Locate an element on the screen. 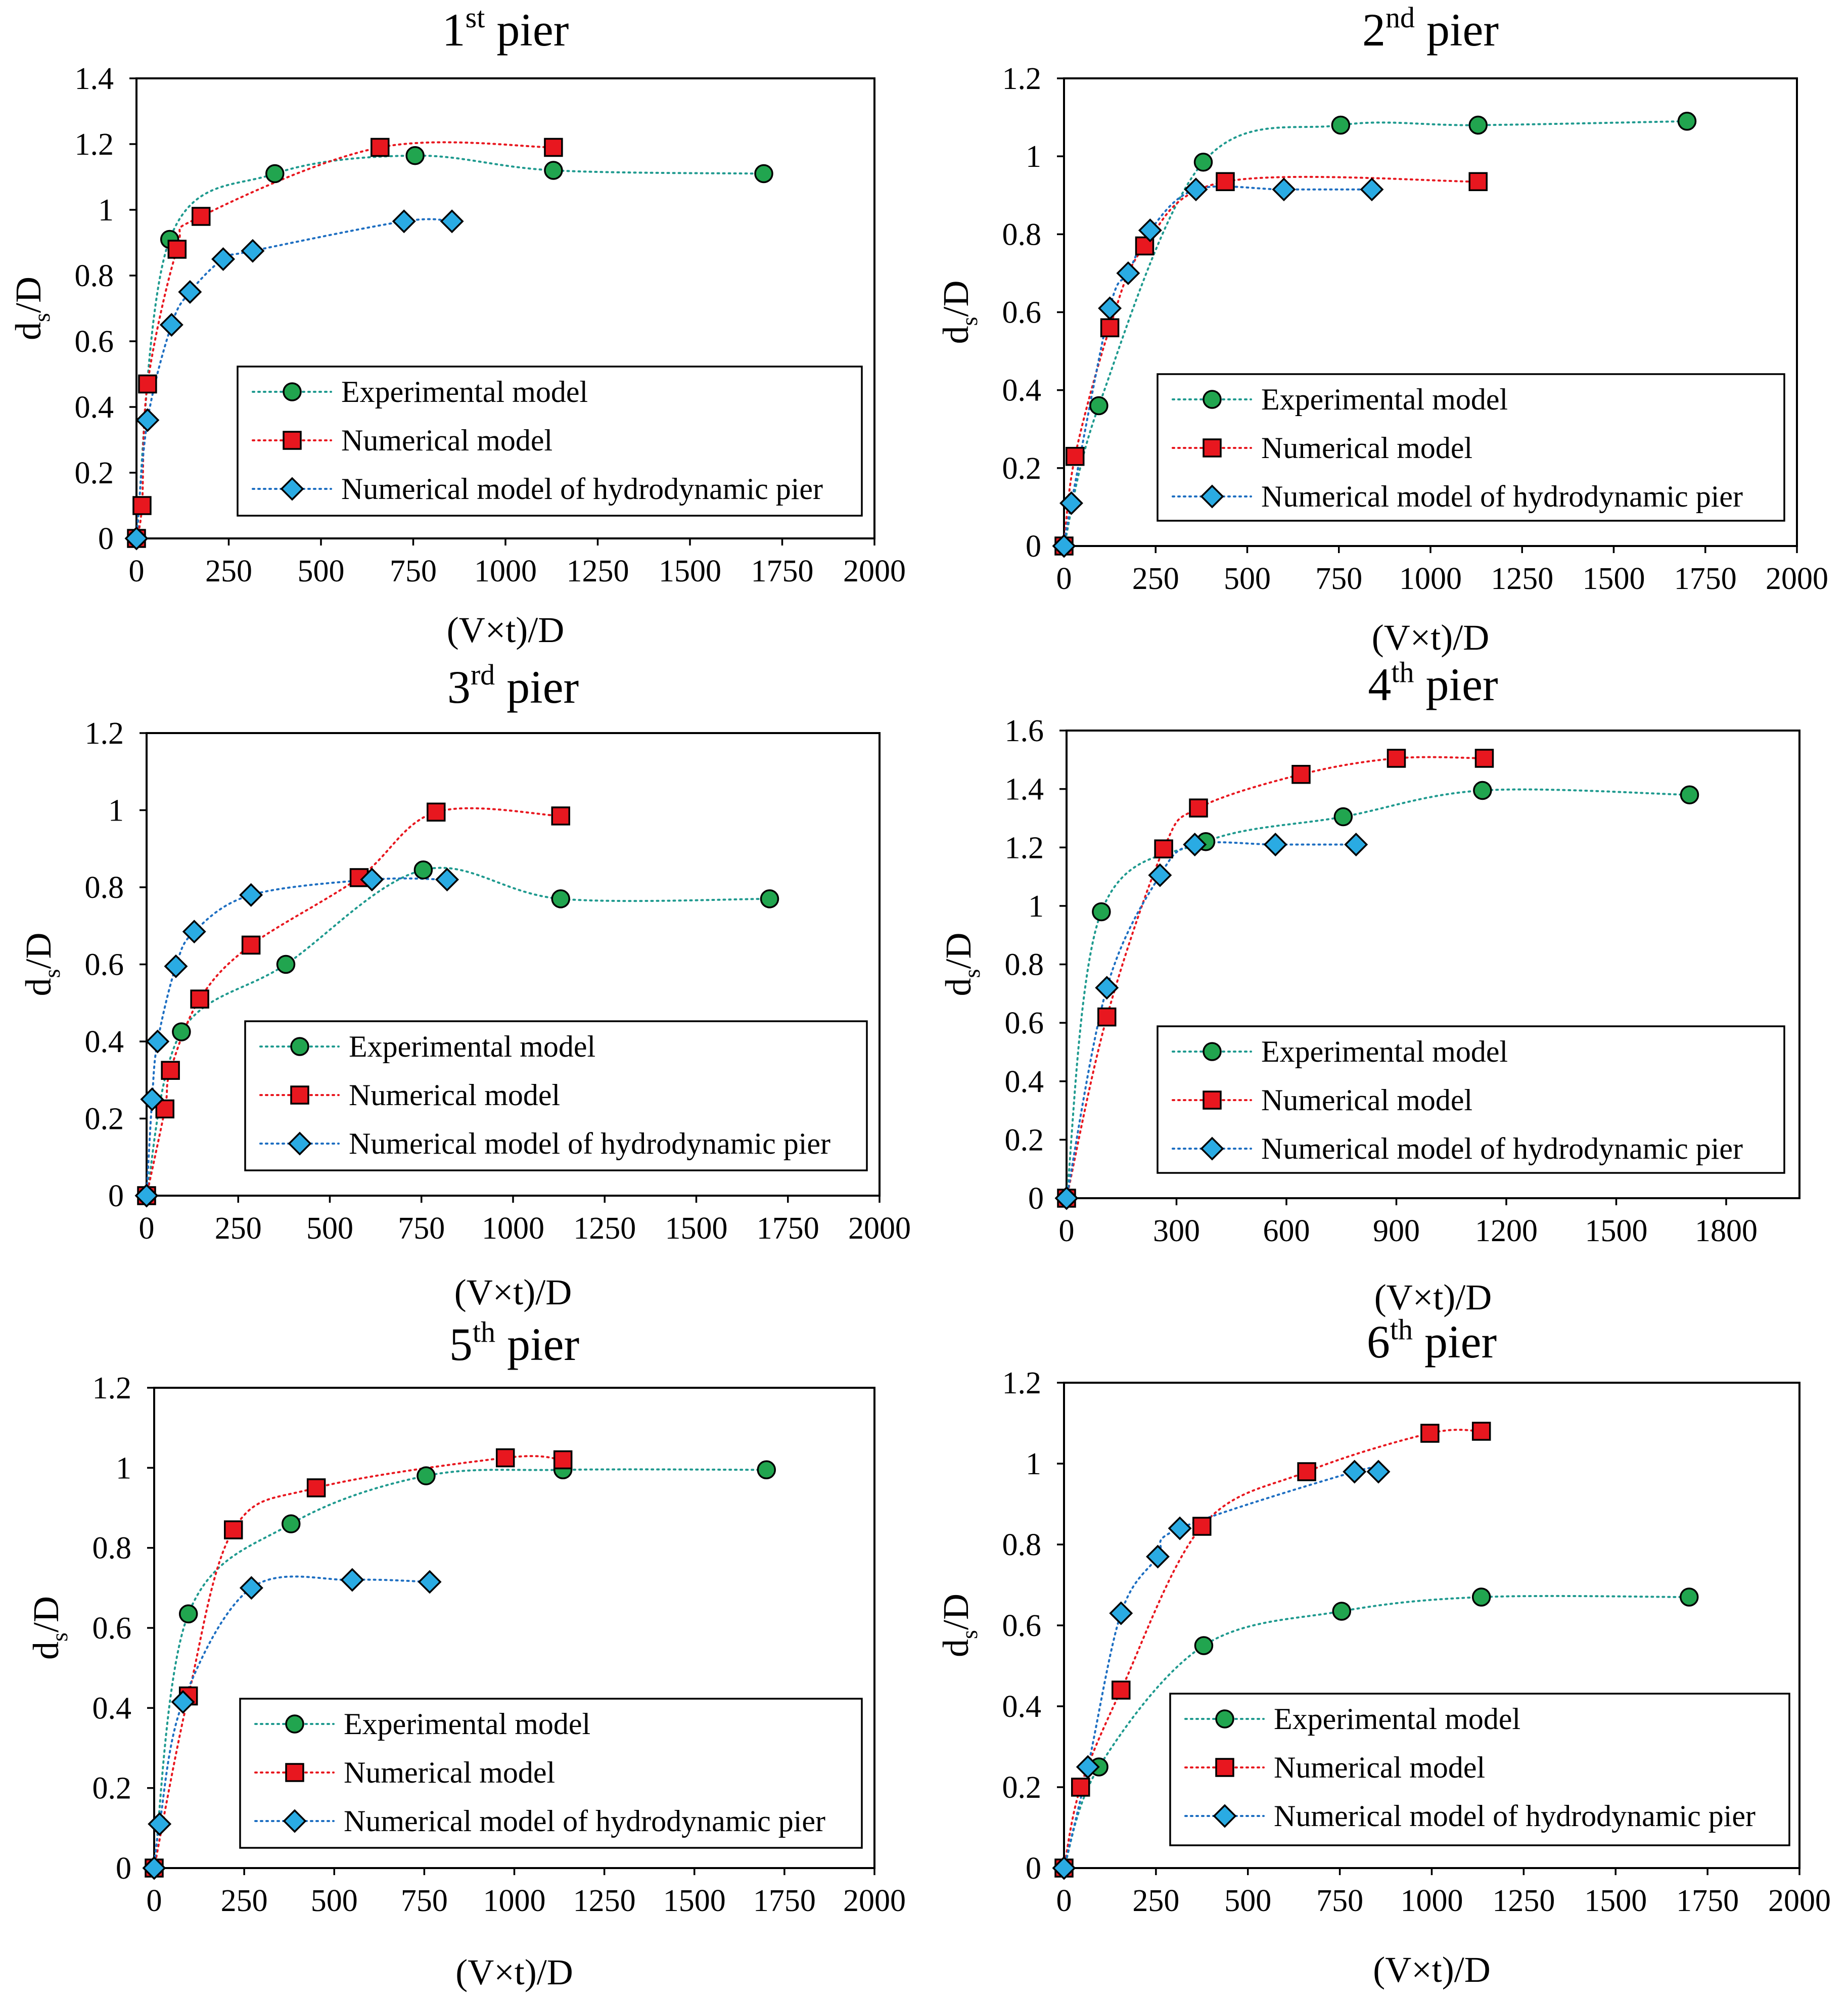 This screenshot has width=1848, height=1999. y-axis-label-suffix: /D is located at coordinates (29, 295).